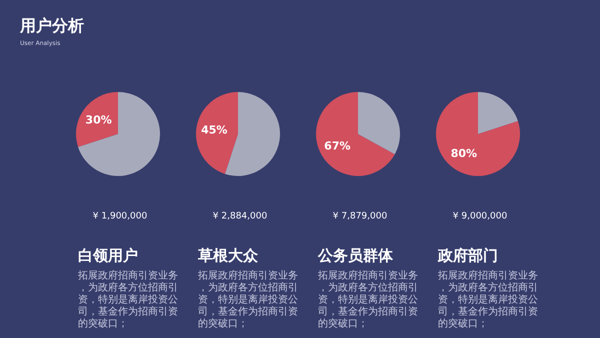  Describe the element at coordinates (480, 217) in the screenshot. I see `text: ¥ 9,000,000` at that location.